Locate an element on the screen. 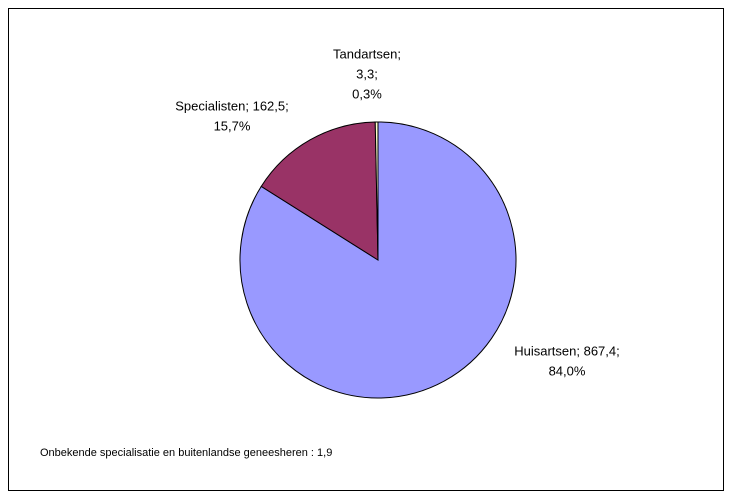 The width and height of the screenshot is (732, 500). slice-label: Specialisten; 162,5; is located at coordinates (231, 105).